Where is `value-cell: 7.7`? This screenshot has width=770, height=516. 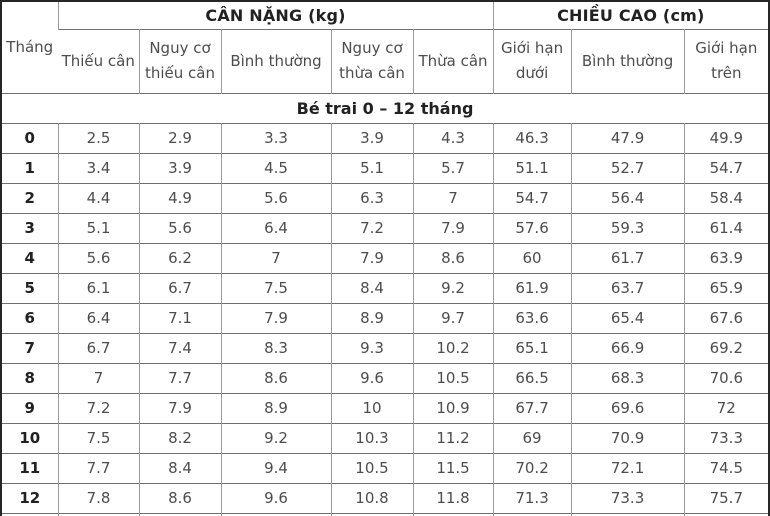
value-cell: 7.7 is located at coordinates (179, 378).